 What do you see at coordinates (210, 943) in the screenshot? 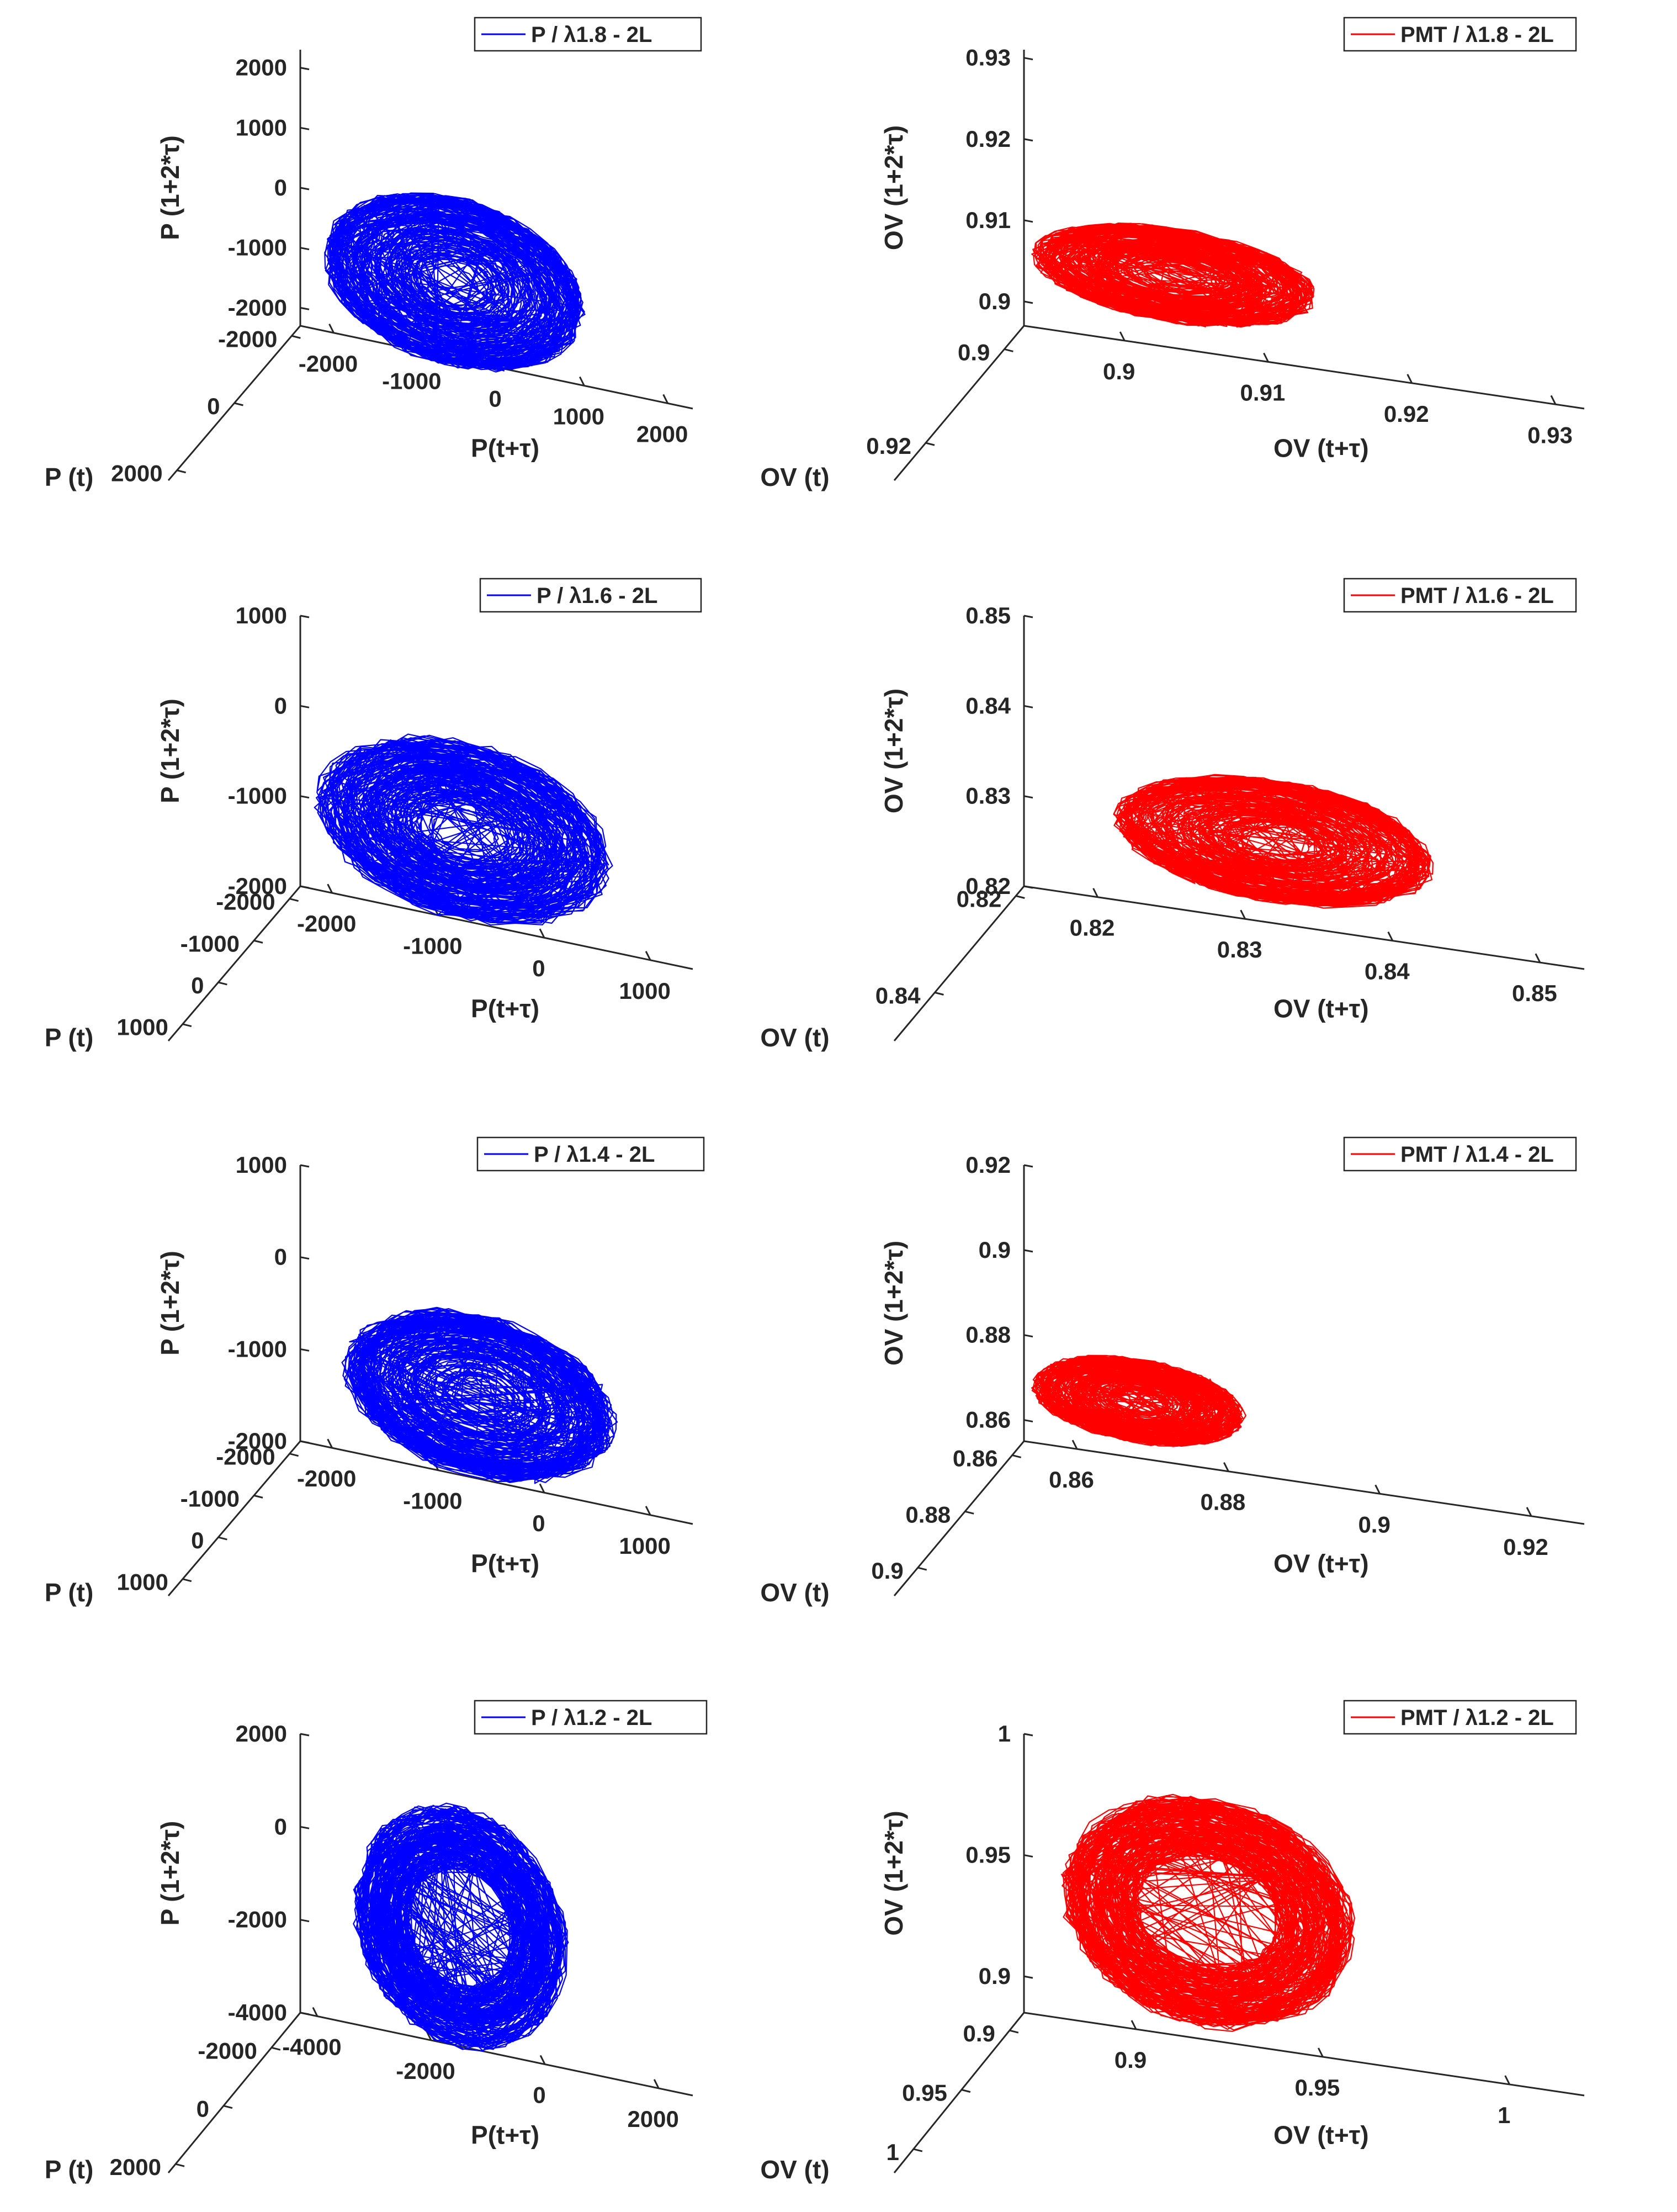
I see `y-tick-label: -1000` at bounding box center [210, 943].